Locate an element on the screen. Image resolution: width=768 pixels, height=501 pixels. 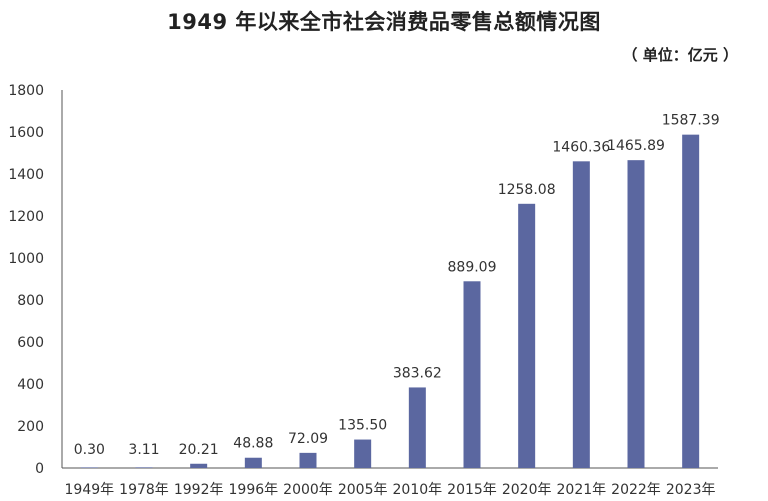
y-tick-label: 200 is located at coordinates (30, 427).